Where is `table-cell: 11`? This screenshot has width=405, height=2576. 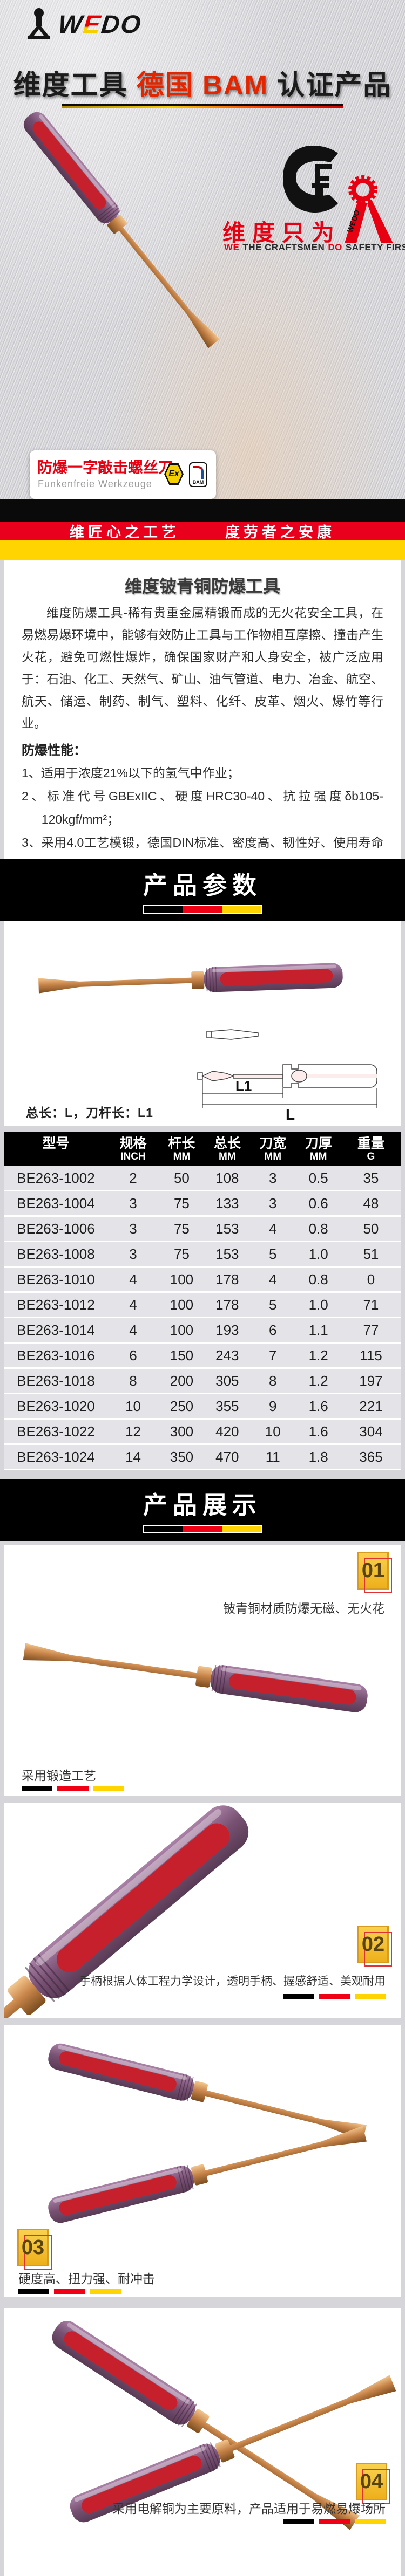
table-cell: 11 is located at coordinates (273, 1457).